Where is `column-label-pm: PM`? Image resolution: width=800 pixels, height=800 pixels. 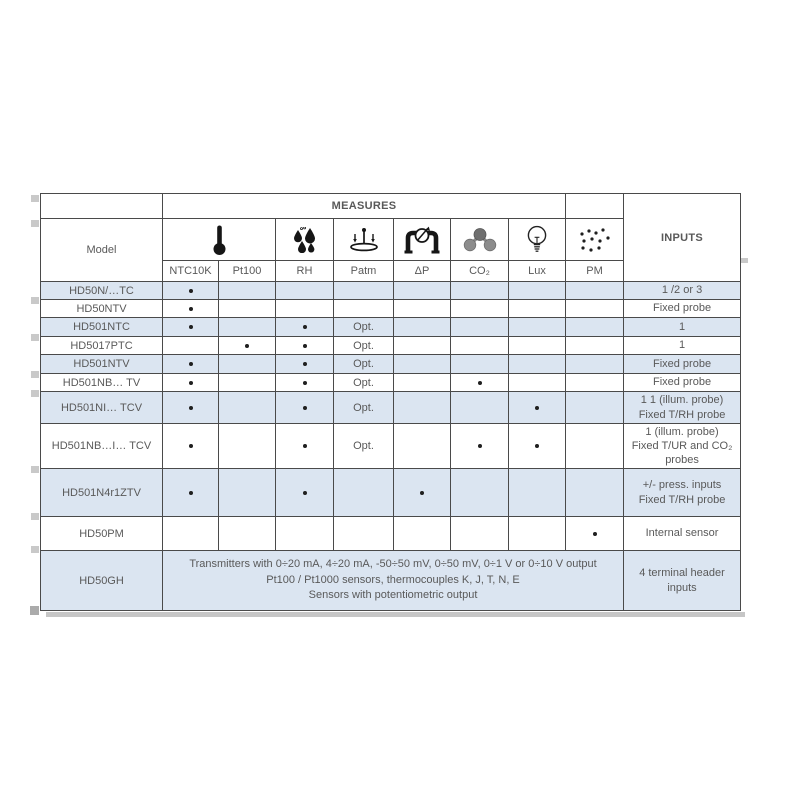 column-label-pm: PM is located at coordinates (595, 271).